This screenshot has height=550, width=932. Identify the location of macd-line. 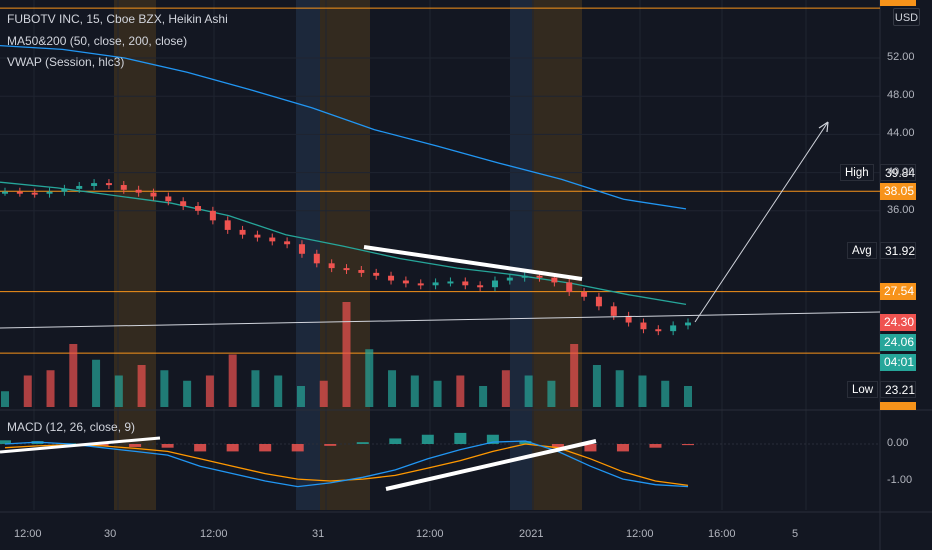
(346, 464).